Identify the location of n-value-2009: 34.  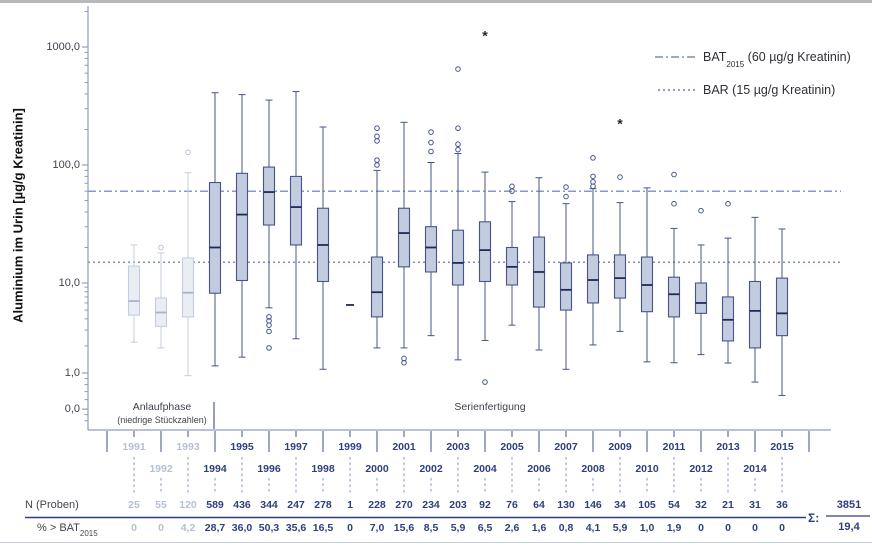
(620, 505).